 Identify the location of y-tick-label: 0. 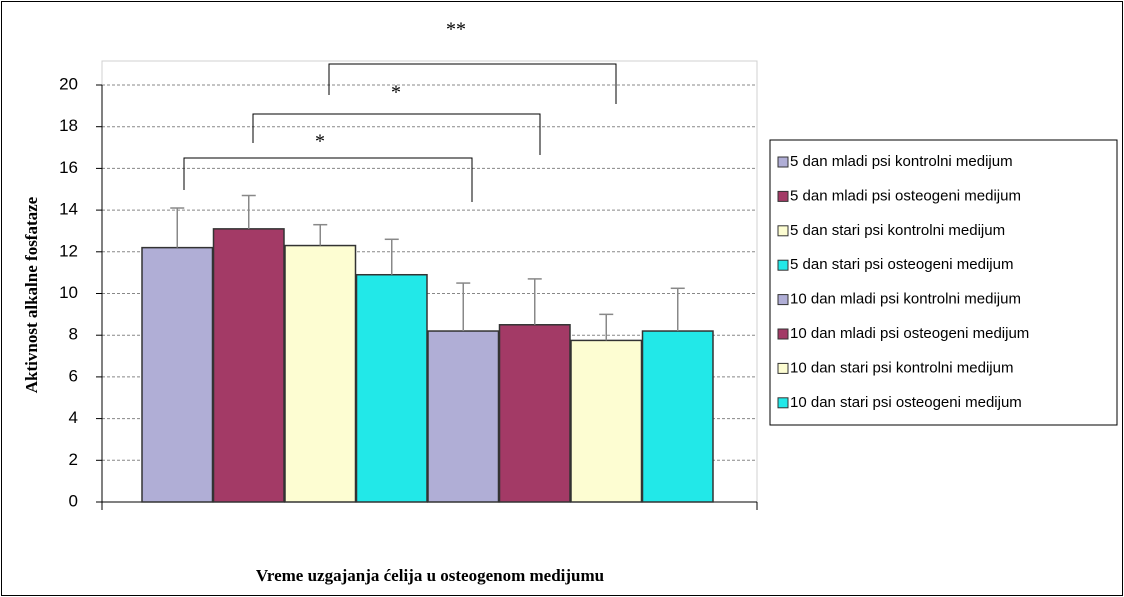
(73, 500).